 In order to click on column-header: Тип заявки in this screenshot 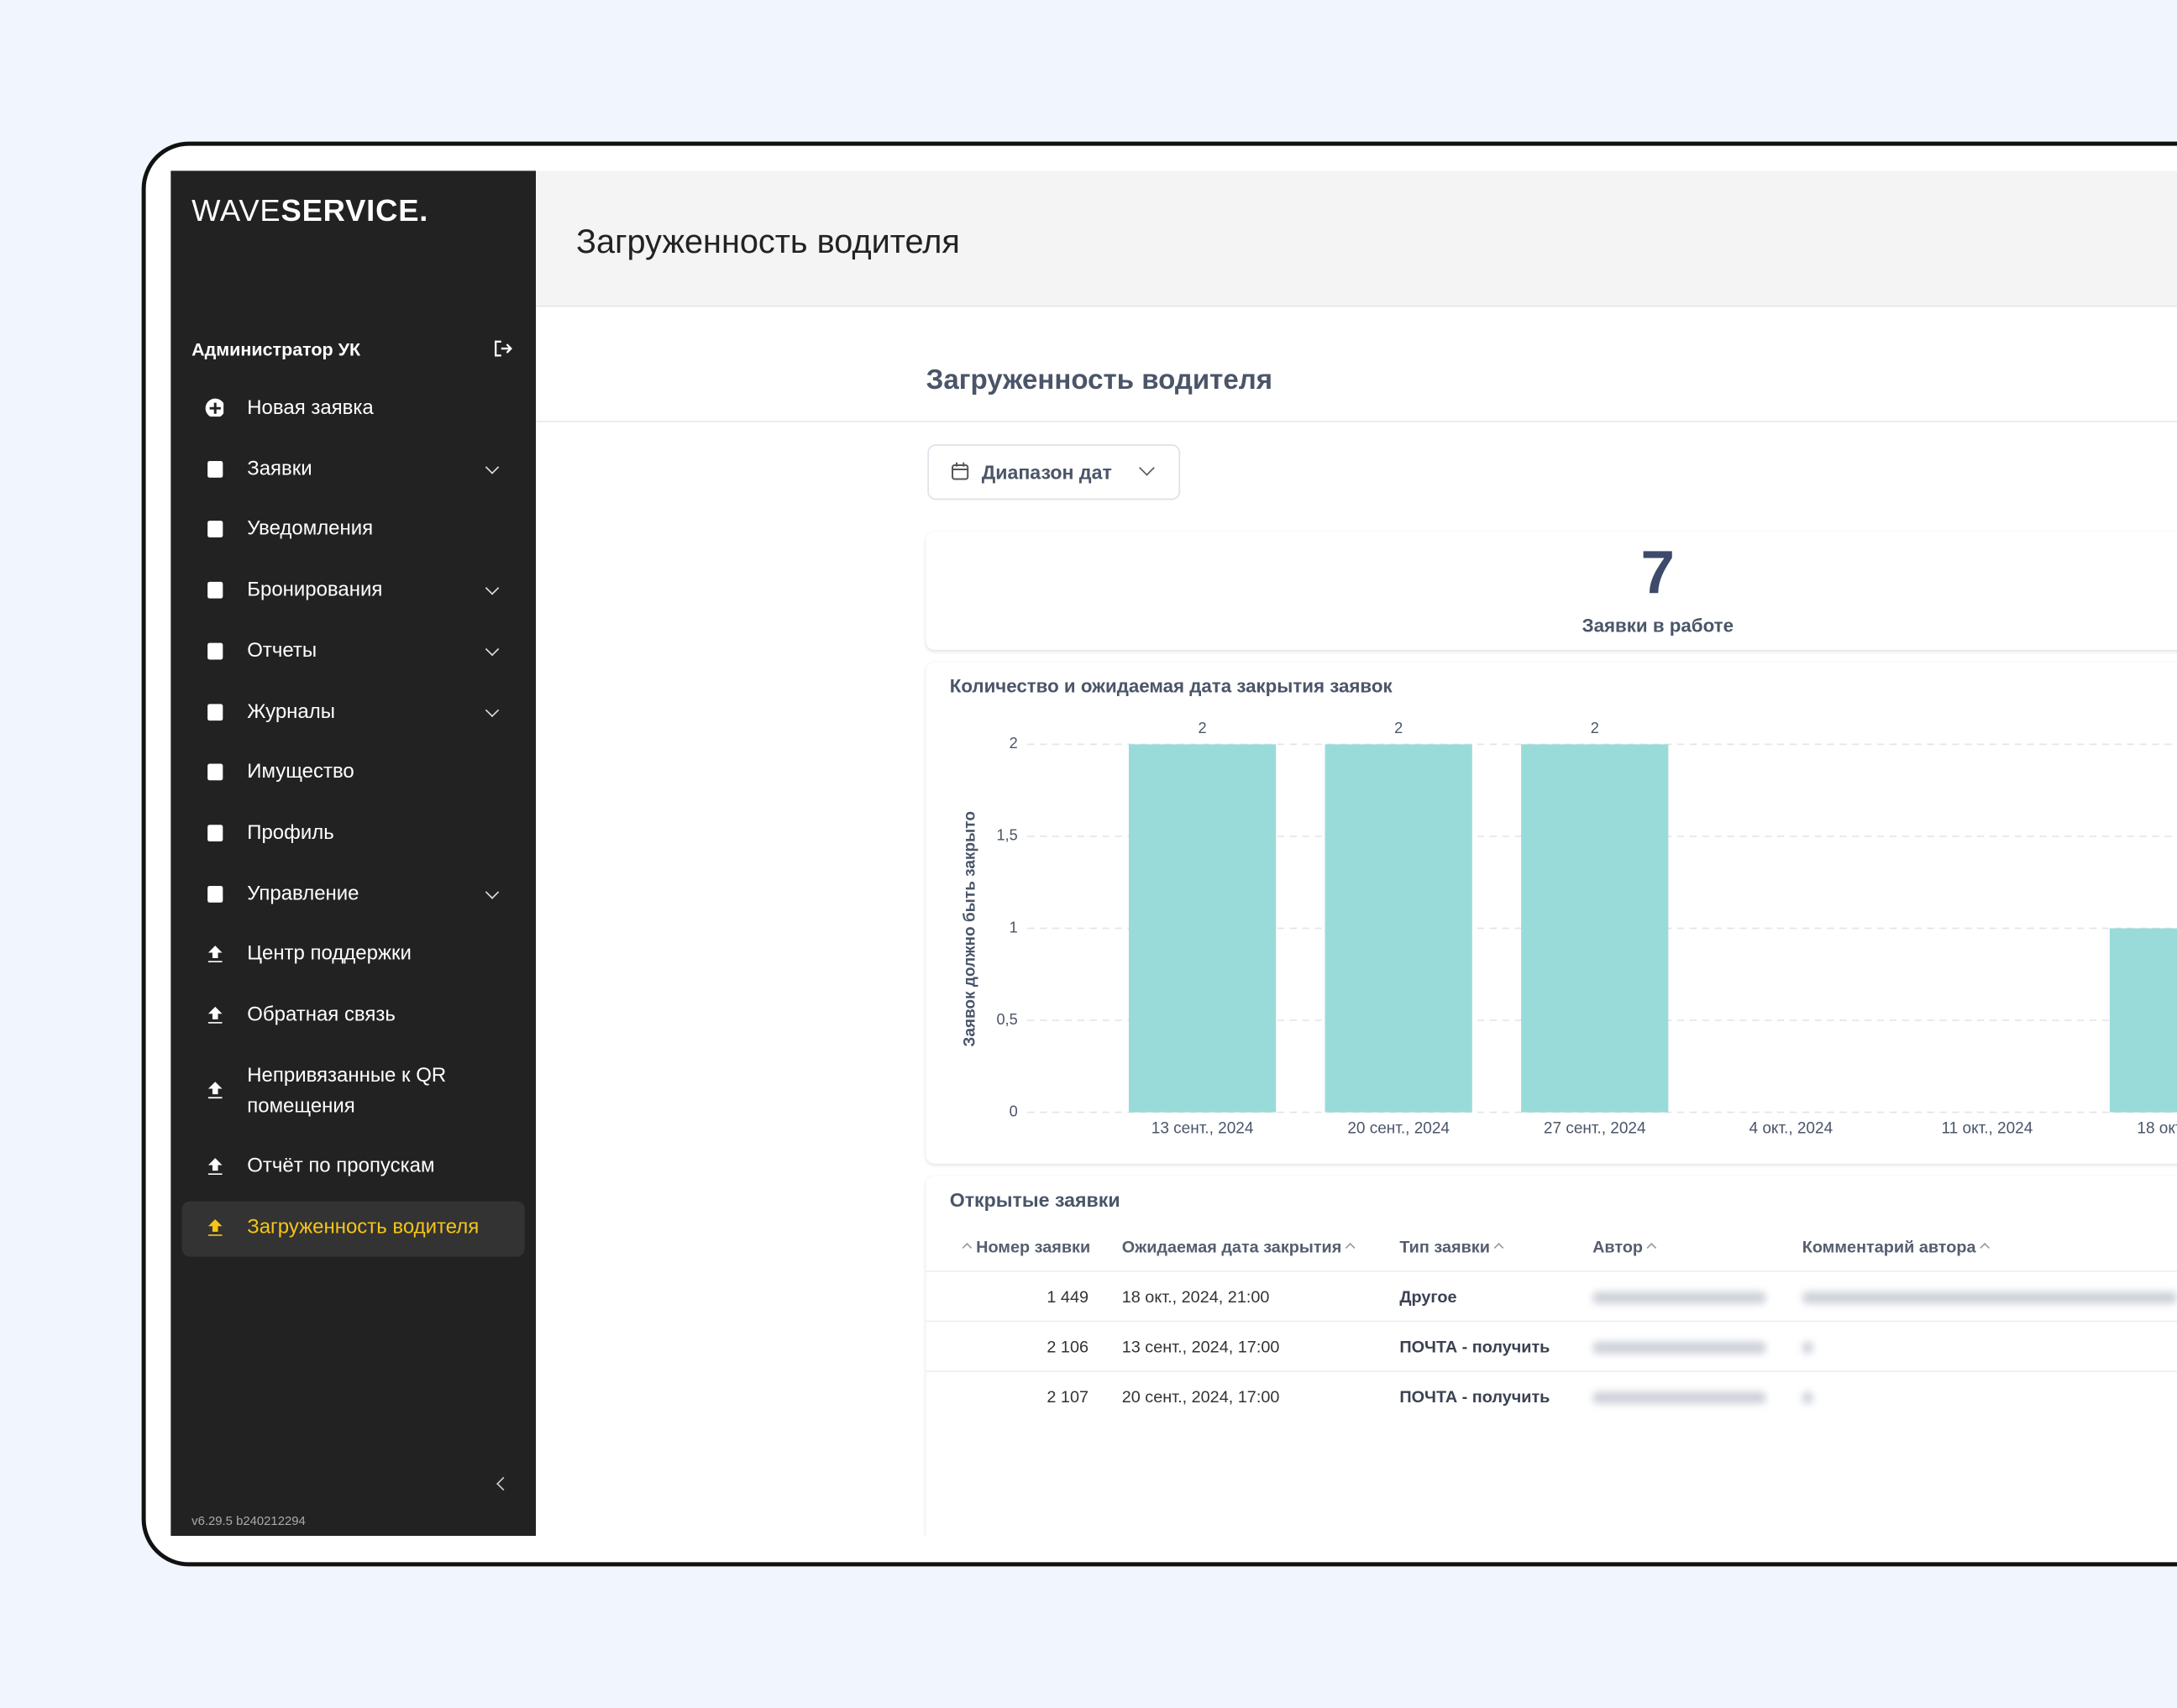, I will do `click(1453, 1247)`.